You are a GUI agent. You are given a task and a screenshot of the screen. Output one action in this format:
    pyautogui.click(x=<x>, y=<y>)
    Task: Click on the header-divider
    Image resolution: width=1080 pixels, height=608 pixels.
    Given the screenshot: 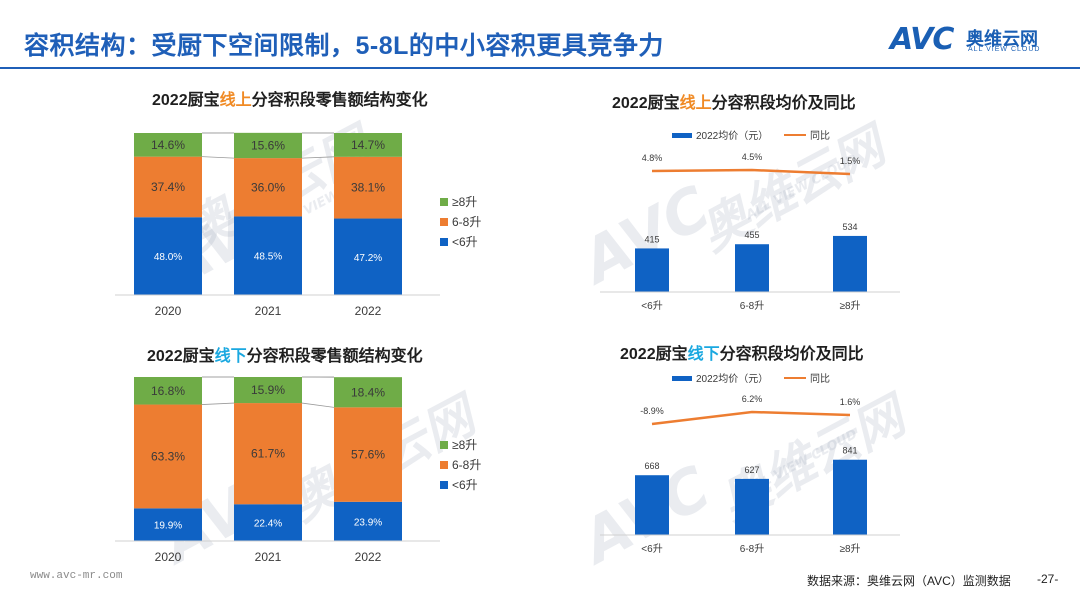 What is the action you would take?
    pyautogui.click(x=540, y=68)
    